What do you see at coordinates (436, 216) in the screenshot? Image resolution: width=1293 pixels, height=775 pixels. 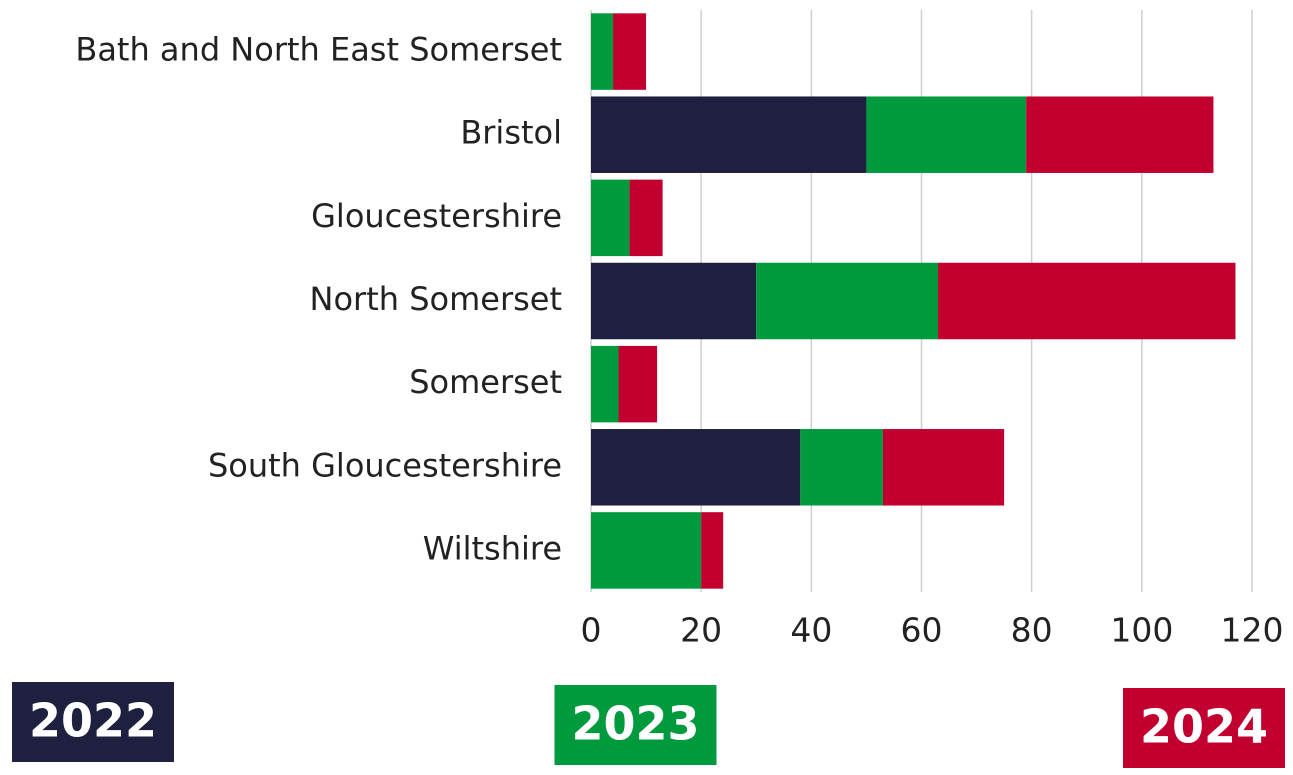 I see `y-tick-label: Gloucestershire` at bounding box center [436, 216].